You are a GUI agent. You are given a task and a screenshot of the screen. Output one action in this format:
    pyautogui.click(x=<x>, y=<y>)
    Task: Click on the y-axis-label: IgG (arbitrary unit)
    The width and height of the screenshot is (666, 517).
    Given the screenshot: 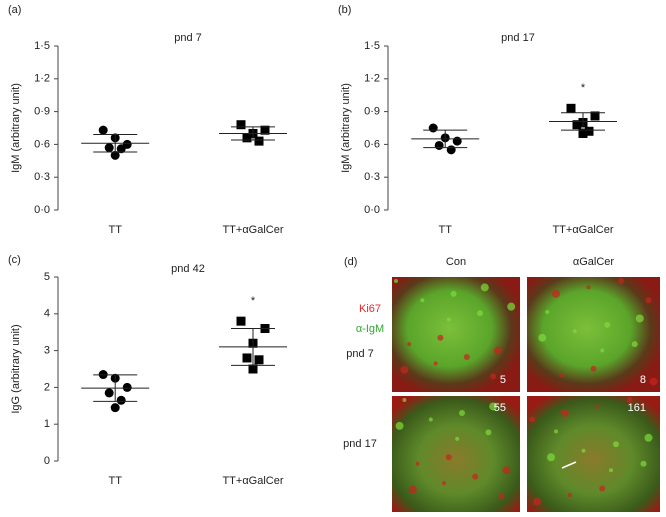 What is the action you would take?
    pyautogui.click(x=16, y=368)
    